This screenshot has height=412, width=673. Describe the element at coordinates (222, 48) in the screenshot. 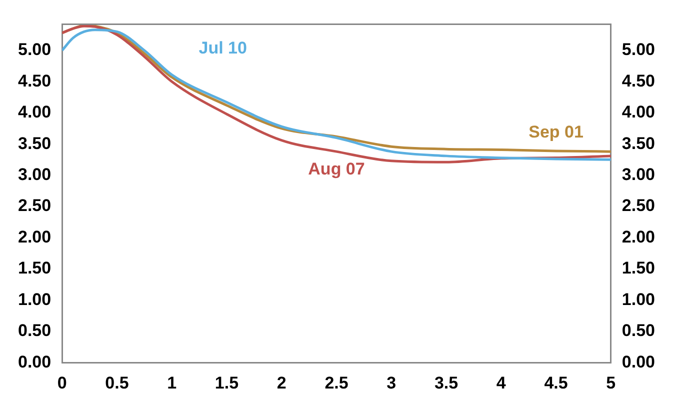

I see `series-label: Jul 10` at that location.